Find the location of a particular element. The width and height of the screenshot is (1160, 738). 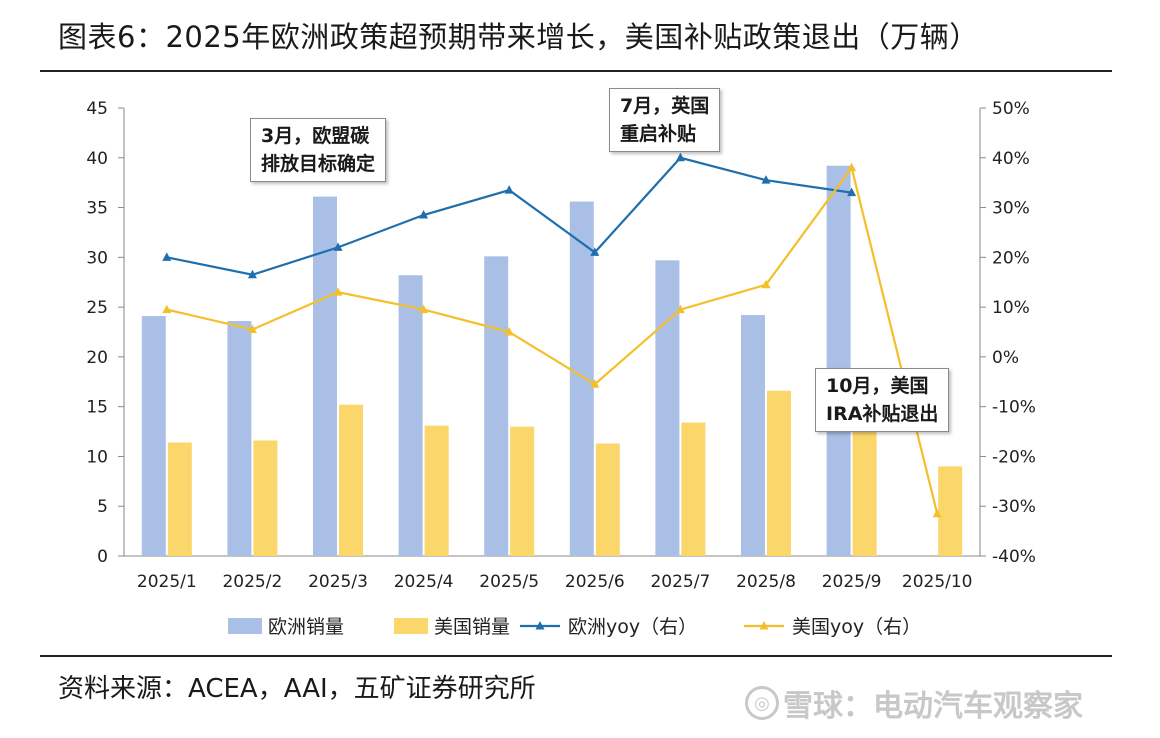

source-divider is located at coordinates (576, 656).